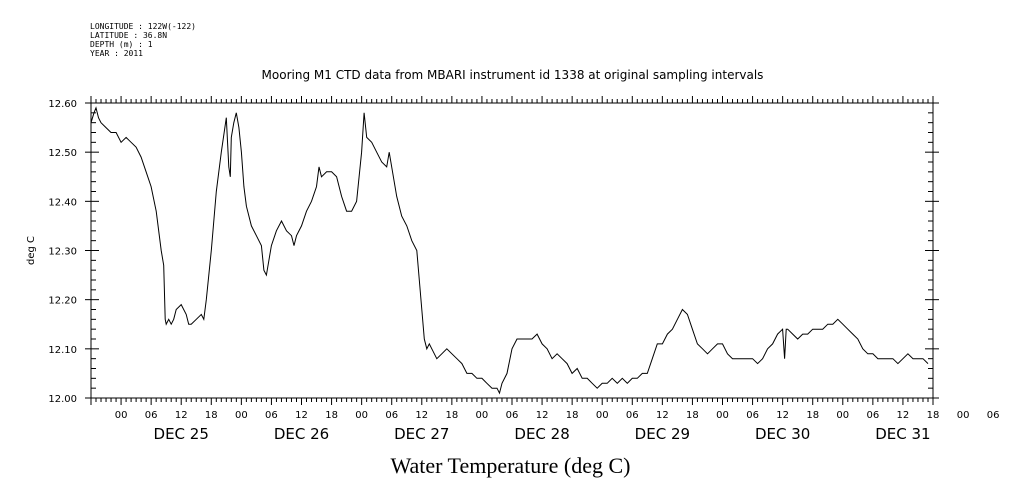 The height and width of the screenshot is (504, 1009). Describe the element at coordinates (129, 35) in the screenshot. I see `latitude-text: LATITUDE : 36.8N` at that location.